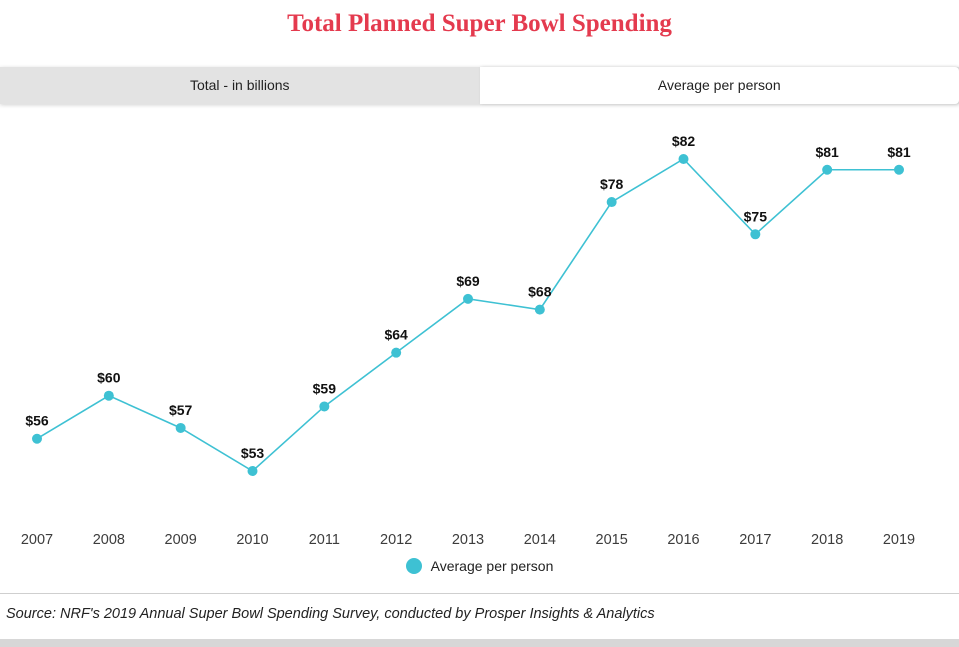  Describe the element at coordinates (252, 540) in the screenshot. I see `x-axis-label: 2010` at that location.